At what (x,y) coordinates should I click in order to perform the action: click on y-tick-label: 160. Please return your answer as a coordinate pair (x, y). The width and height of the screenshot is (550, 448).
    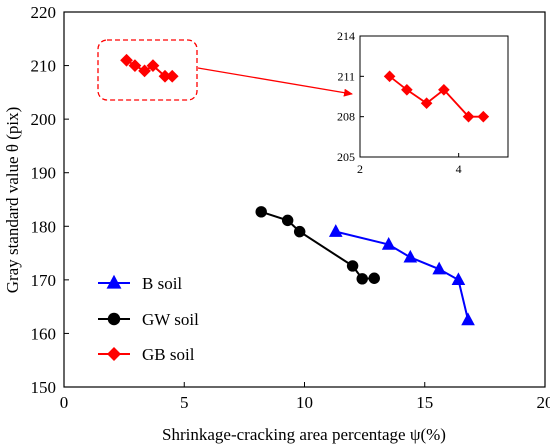
    Looking at the image, I should click on (44, 333).